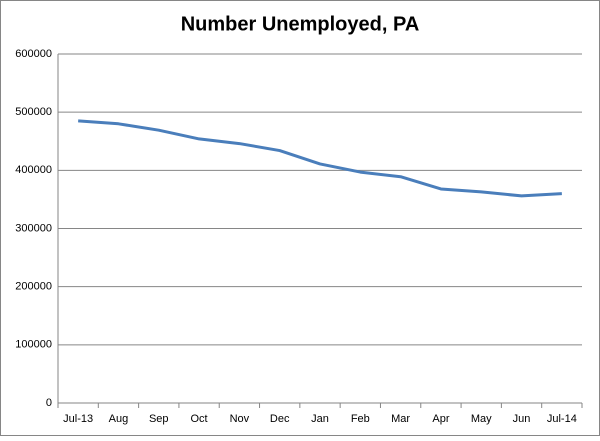 The width and height of the screenshot is (600, 441). I want to click on y-tick-label: 400000, so click(33, 170).